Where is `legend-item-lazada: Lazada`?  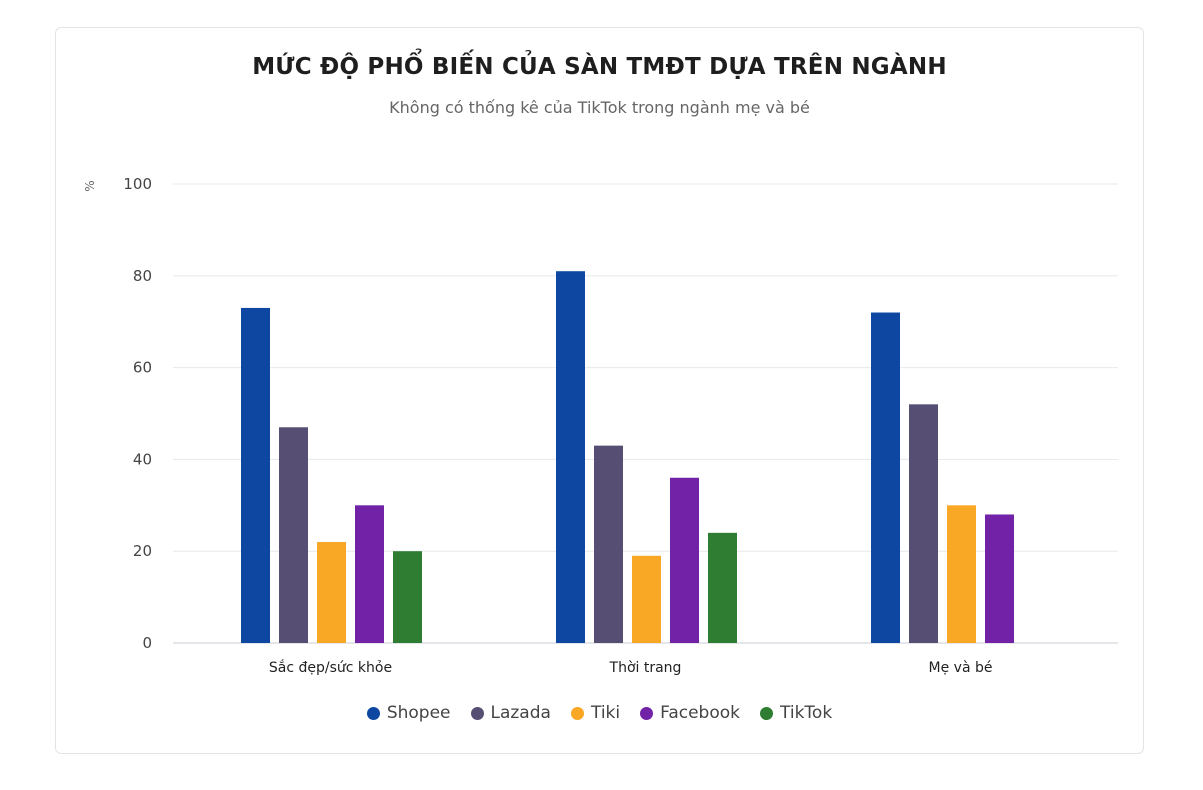
legend-item-lazada: Lazada is located at coordinates (510, 713).